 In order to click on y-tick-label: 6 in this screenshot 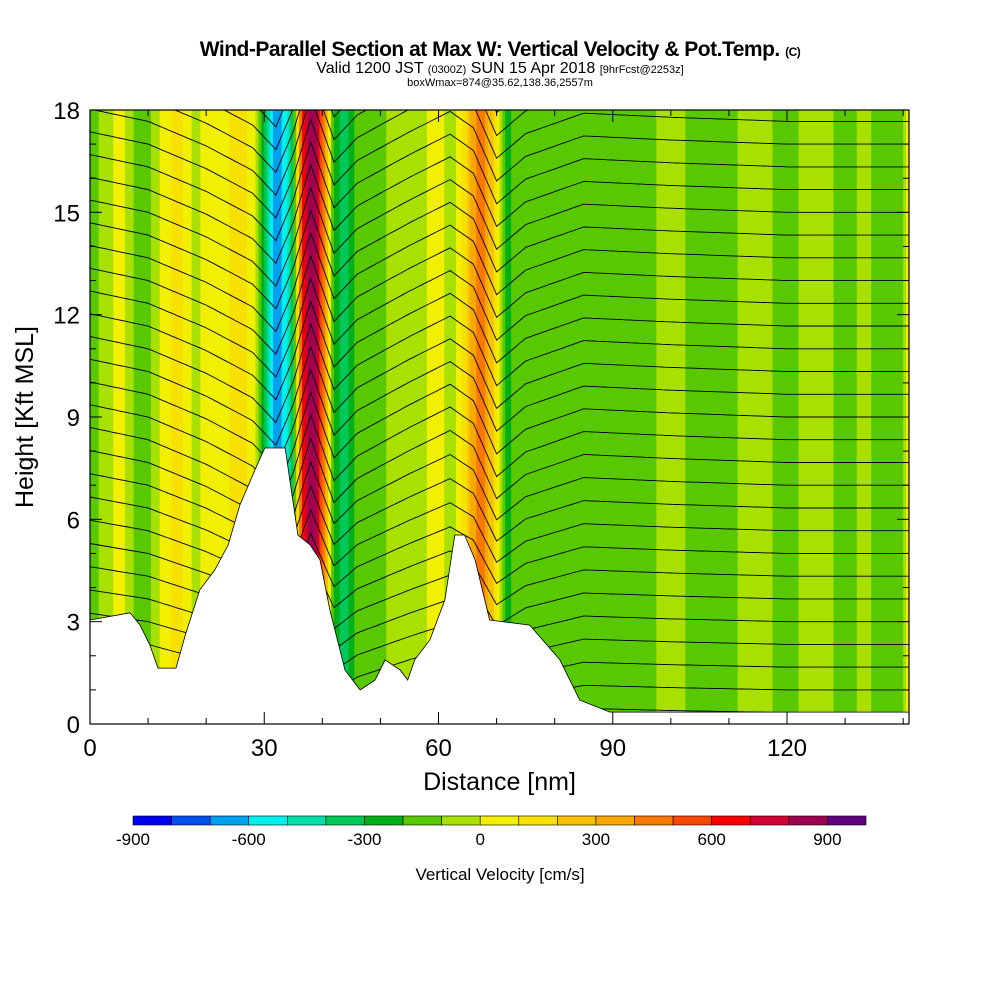, I will do `click(73, 520)`.